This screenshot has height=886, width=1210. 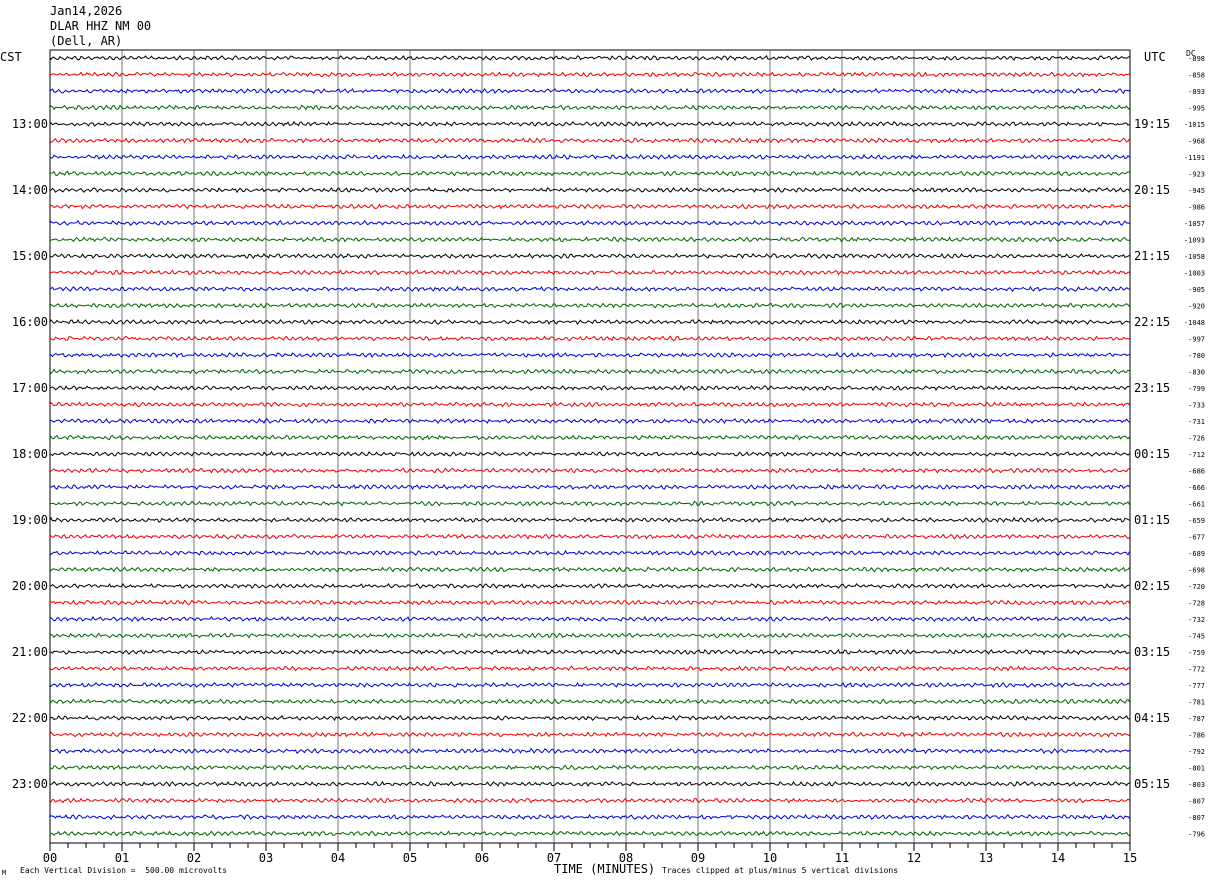 I want to click on dc-offset-label: -786, so click(x=1196, y=736).